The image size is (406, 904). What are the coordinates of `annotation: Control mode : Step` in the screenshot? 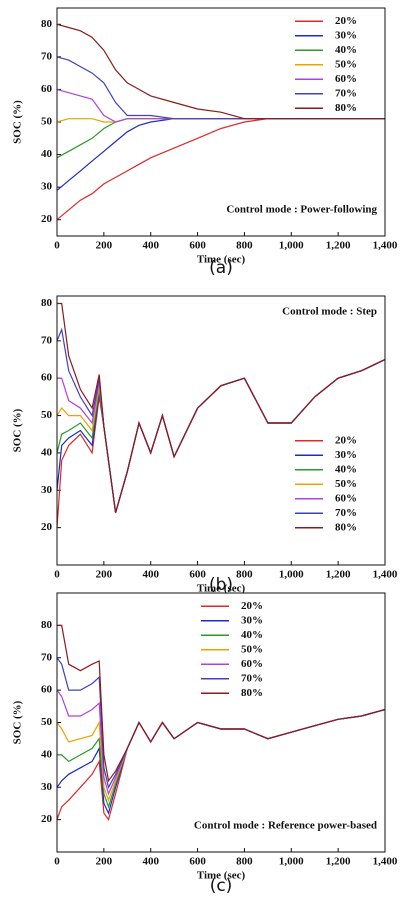 It's located at (329, 312).